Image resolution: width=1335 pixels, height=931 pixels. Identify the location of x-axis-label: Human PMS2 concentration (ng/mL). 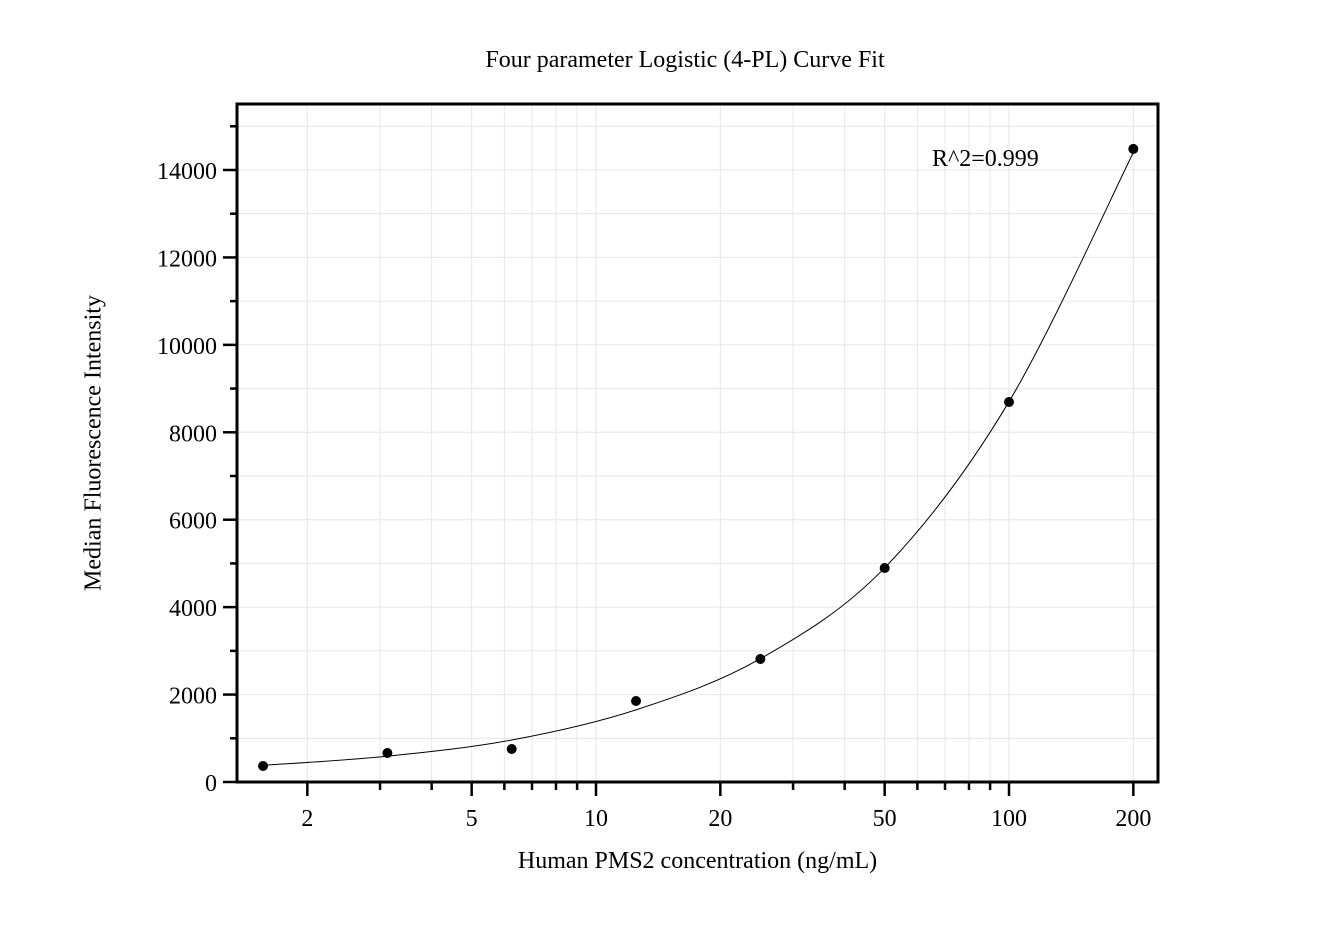
(697, 861).